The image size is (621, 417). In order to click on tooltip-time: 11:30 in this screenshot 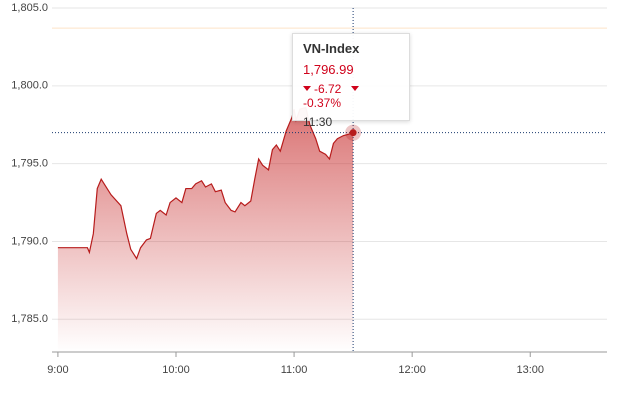, I will do `click(318, 122)`.